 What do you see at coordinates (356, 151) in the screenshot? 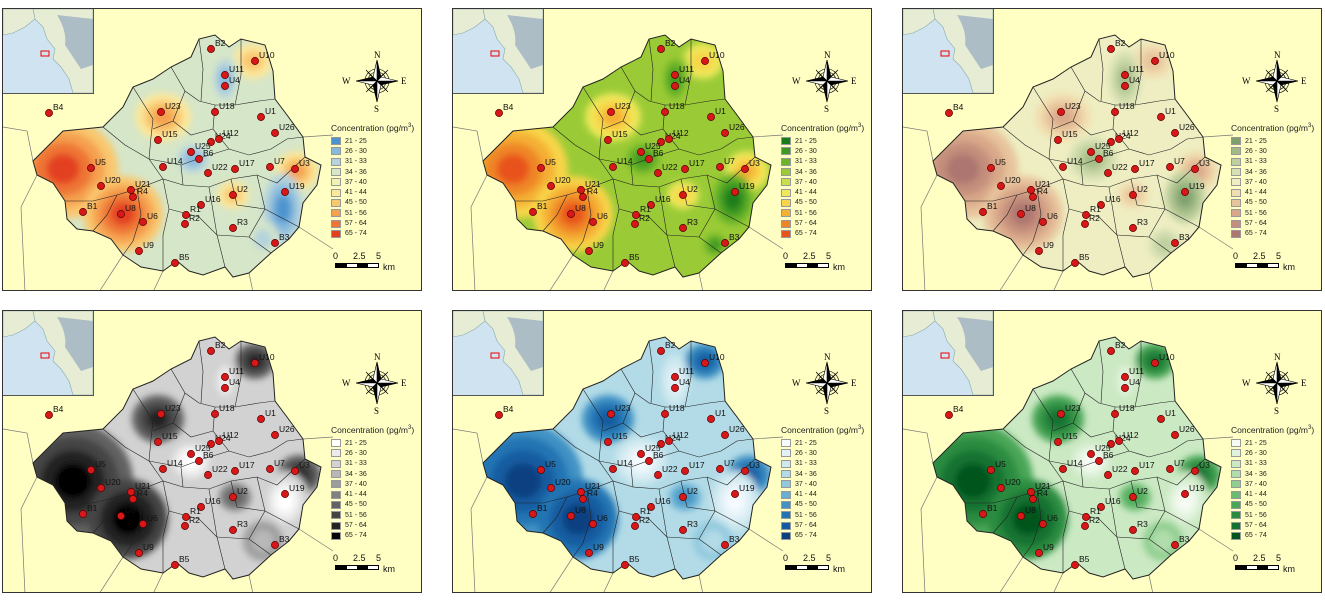
I see `legend-label: 26 - 30` at bounding box center [356, 151].